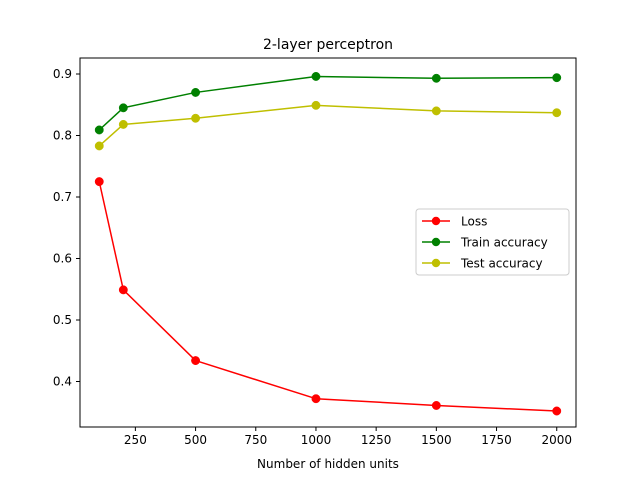  What do you see at coordinates (504, 243) in the screenshot?
I see `legend-label: Train accuracy` at bounding box center [504, 243].